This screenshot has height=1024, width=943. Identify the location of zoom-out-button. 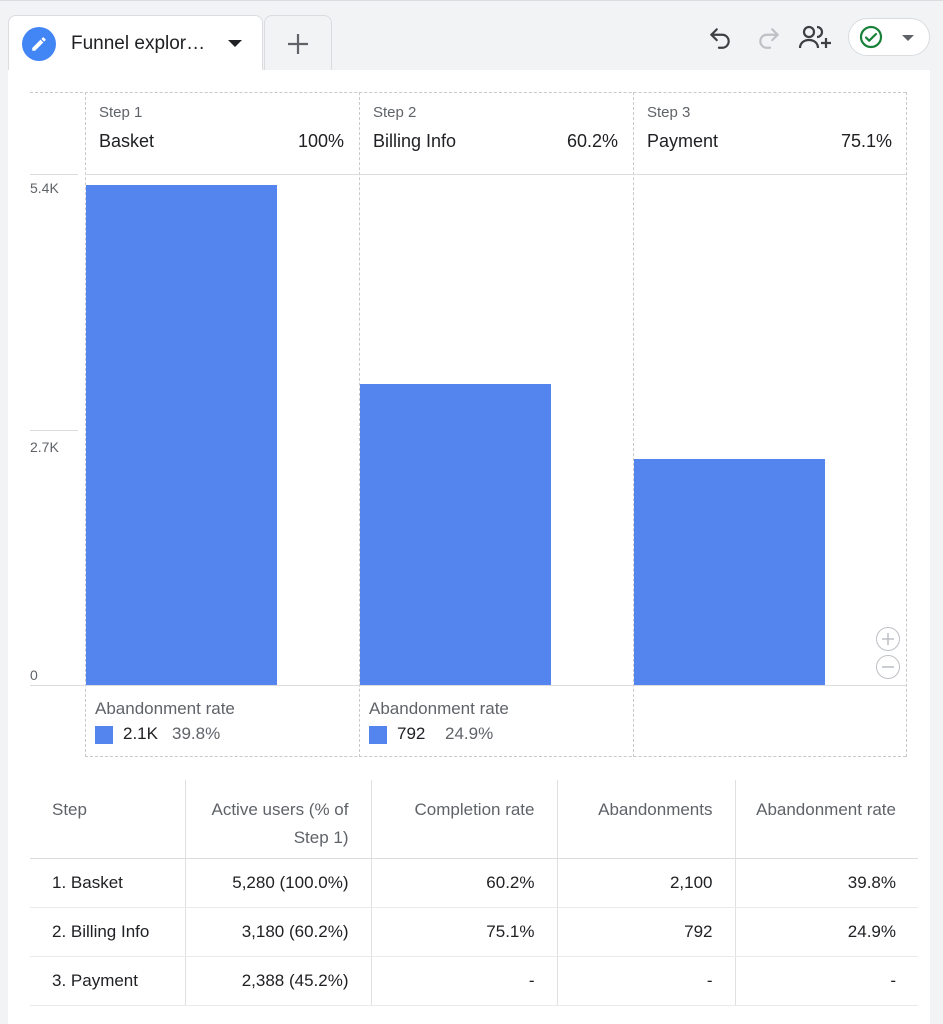
(888, 667).